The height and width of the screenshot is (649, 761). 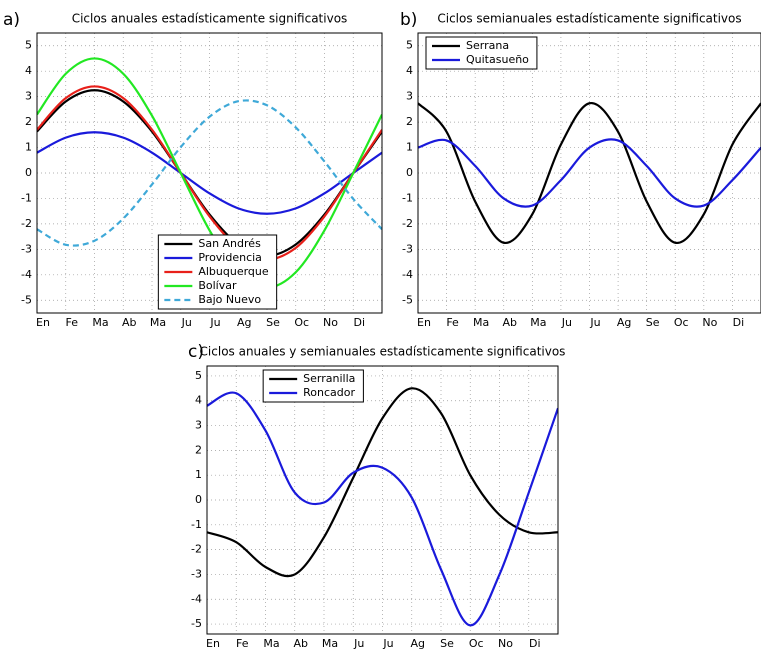 I want to click on panel-letter: c), so click(x=196, y=352).